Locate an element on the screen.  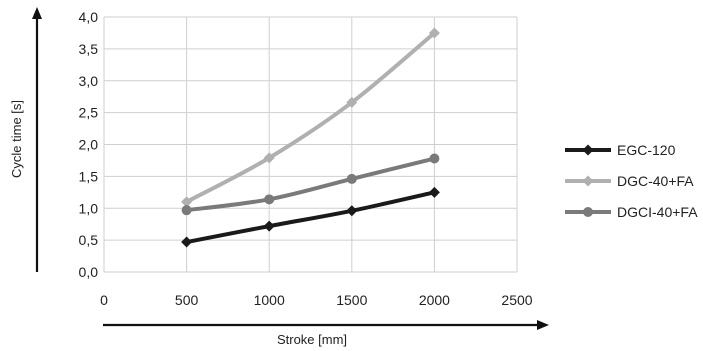
y-tick-label: 2,5 is located at coordinates (89, 113).